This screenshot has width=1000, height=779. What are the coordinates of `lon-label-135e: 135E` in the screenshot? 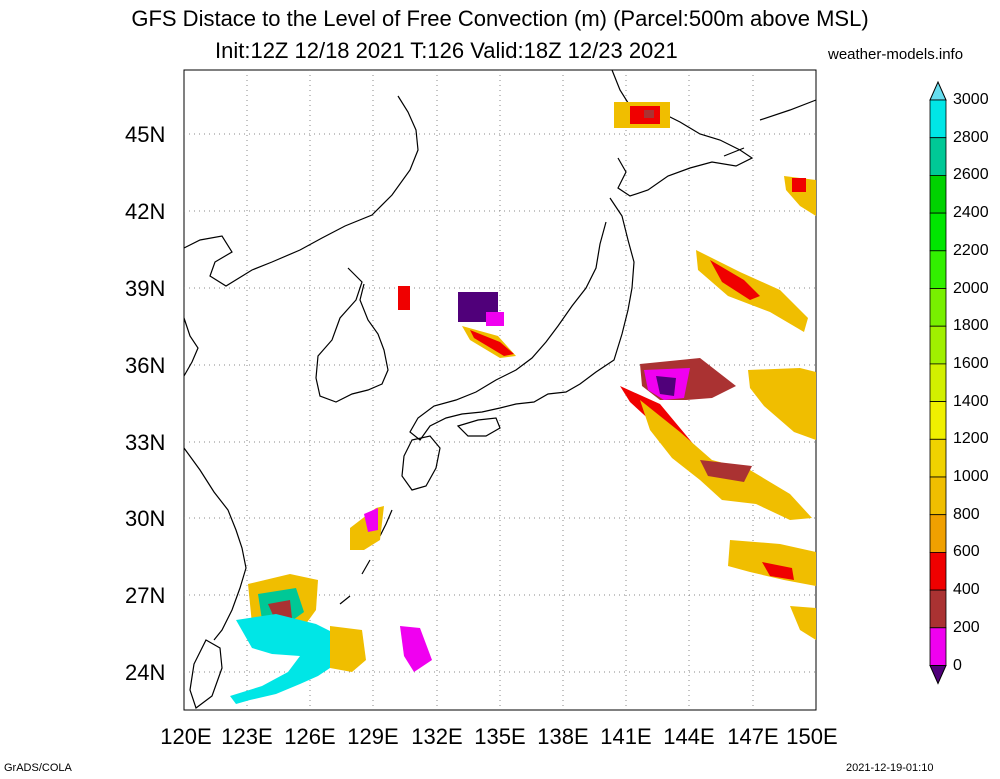 It's located at (500, 736).